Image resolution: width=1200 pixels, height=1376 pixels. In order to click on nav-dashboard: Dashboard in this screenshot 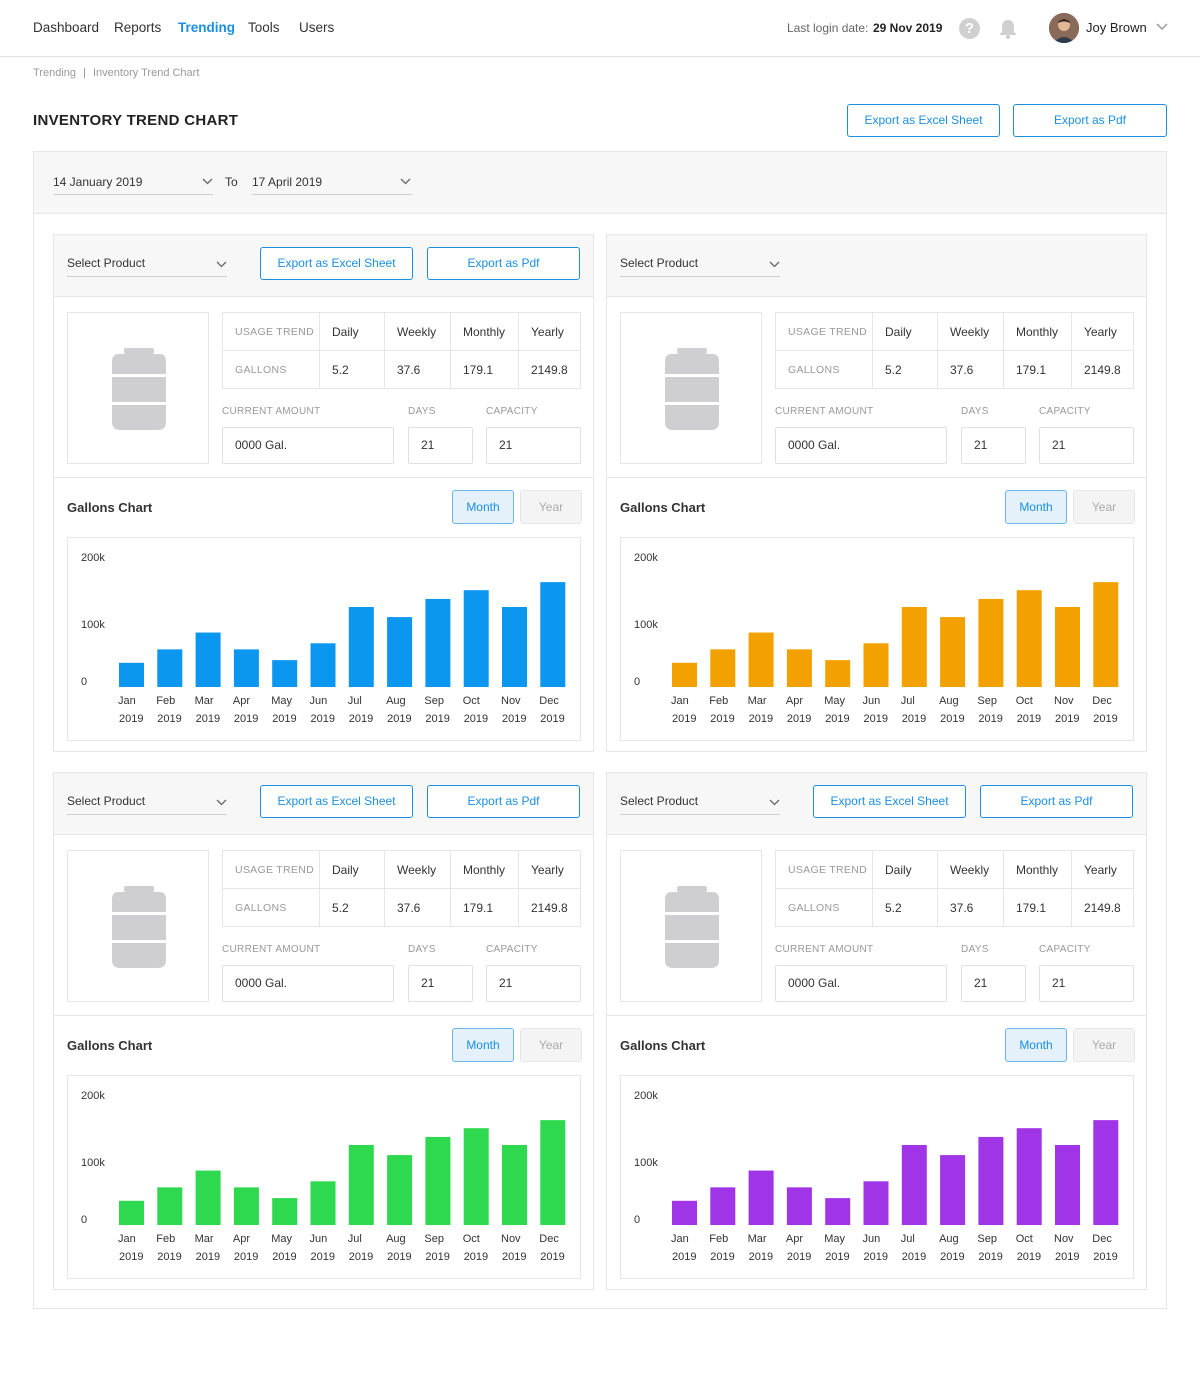, I will do `click(66, 27)`.